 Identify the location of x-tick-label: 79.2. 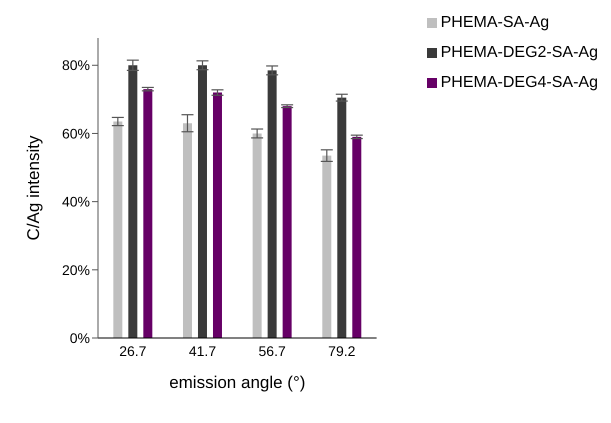
(342, 350).